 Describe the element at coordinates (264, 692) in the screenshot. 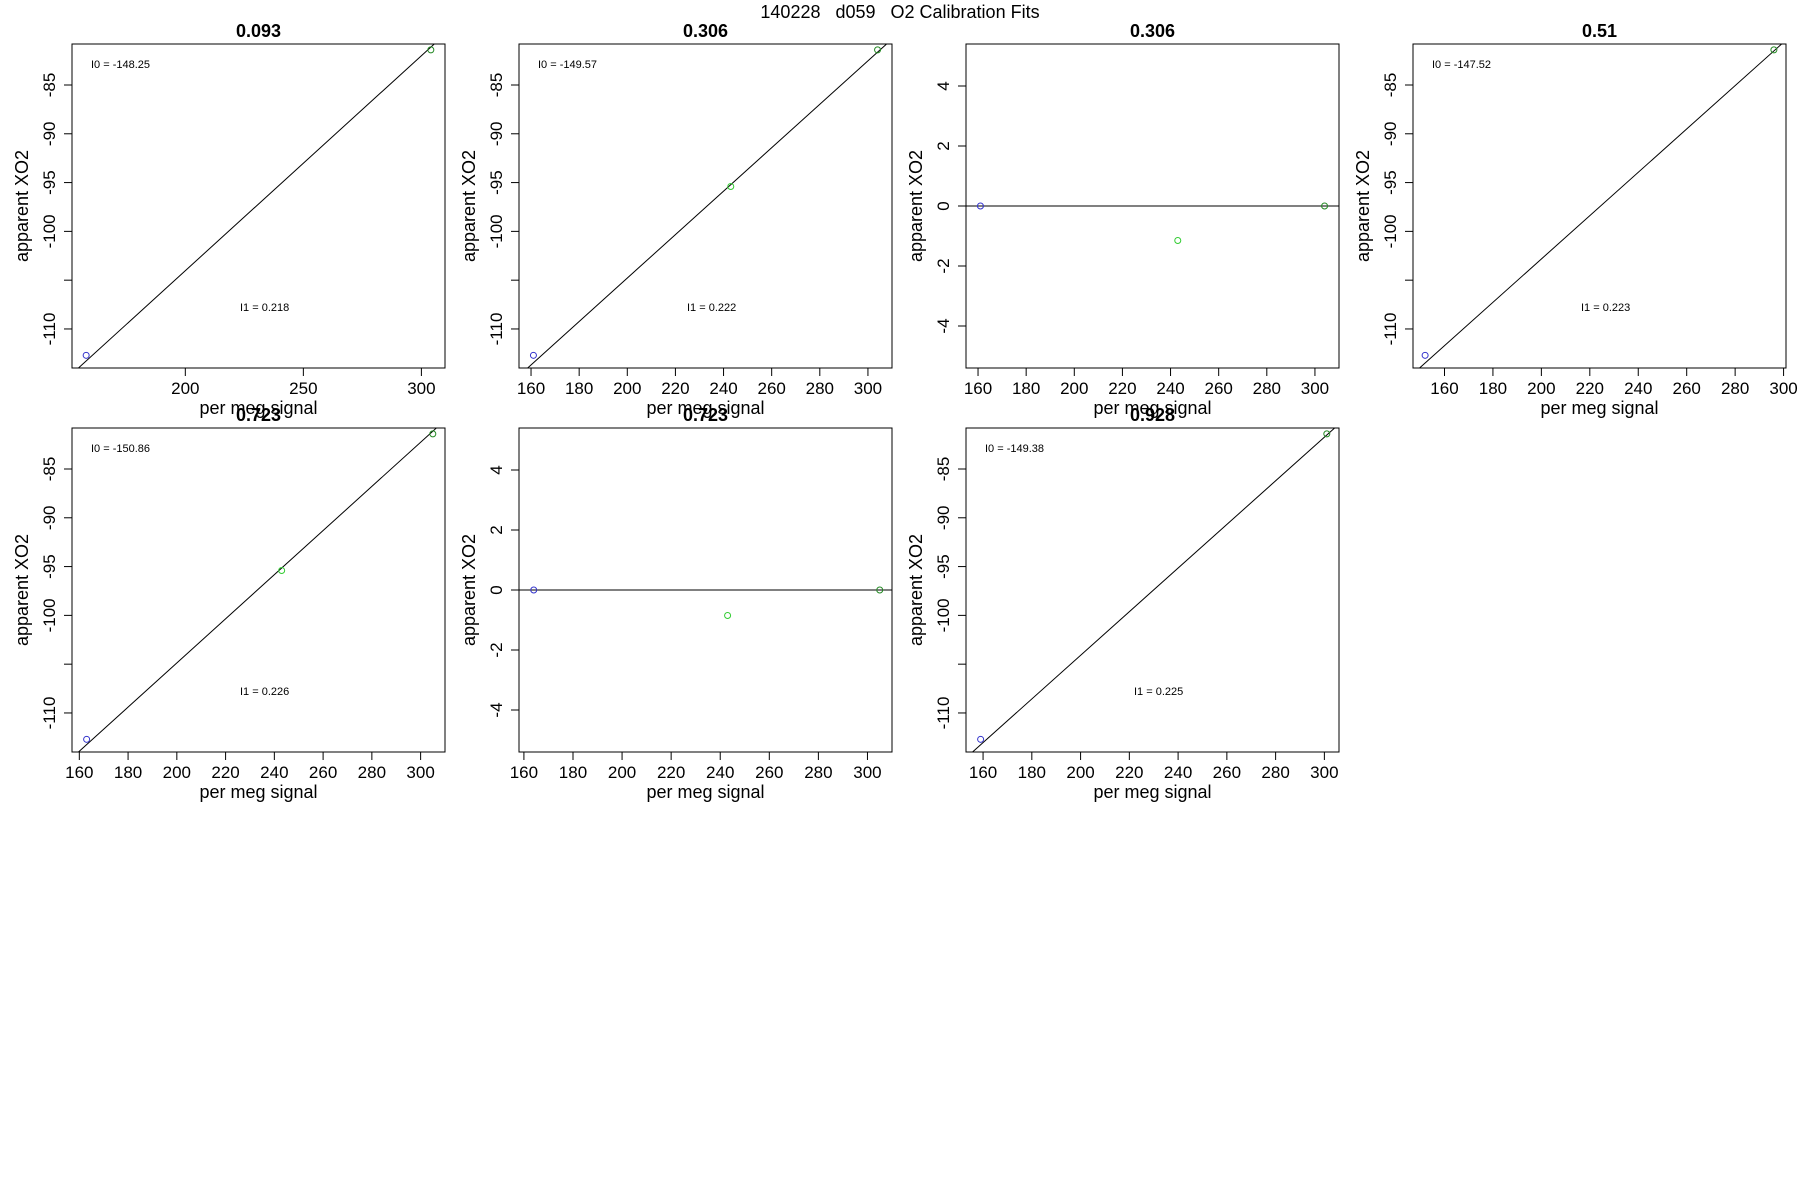

I see `fit-annotation: I1 = 0.226` at that location.